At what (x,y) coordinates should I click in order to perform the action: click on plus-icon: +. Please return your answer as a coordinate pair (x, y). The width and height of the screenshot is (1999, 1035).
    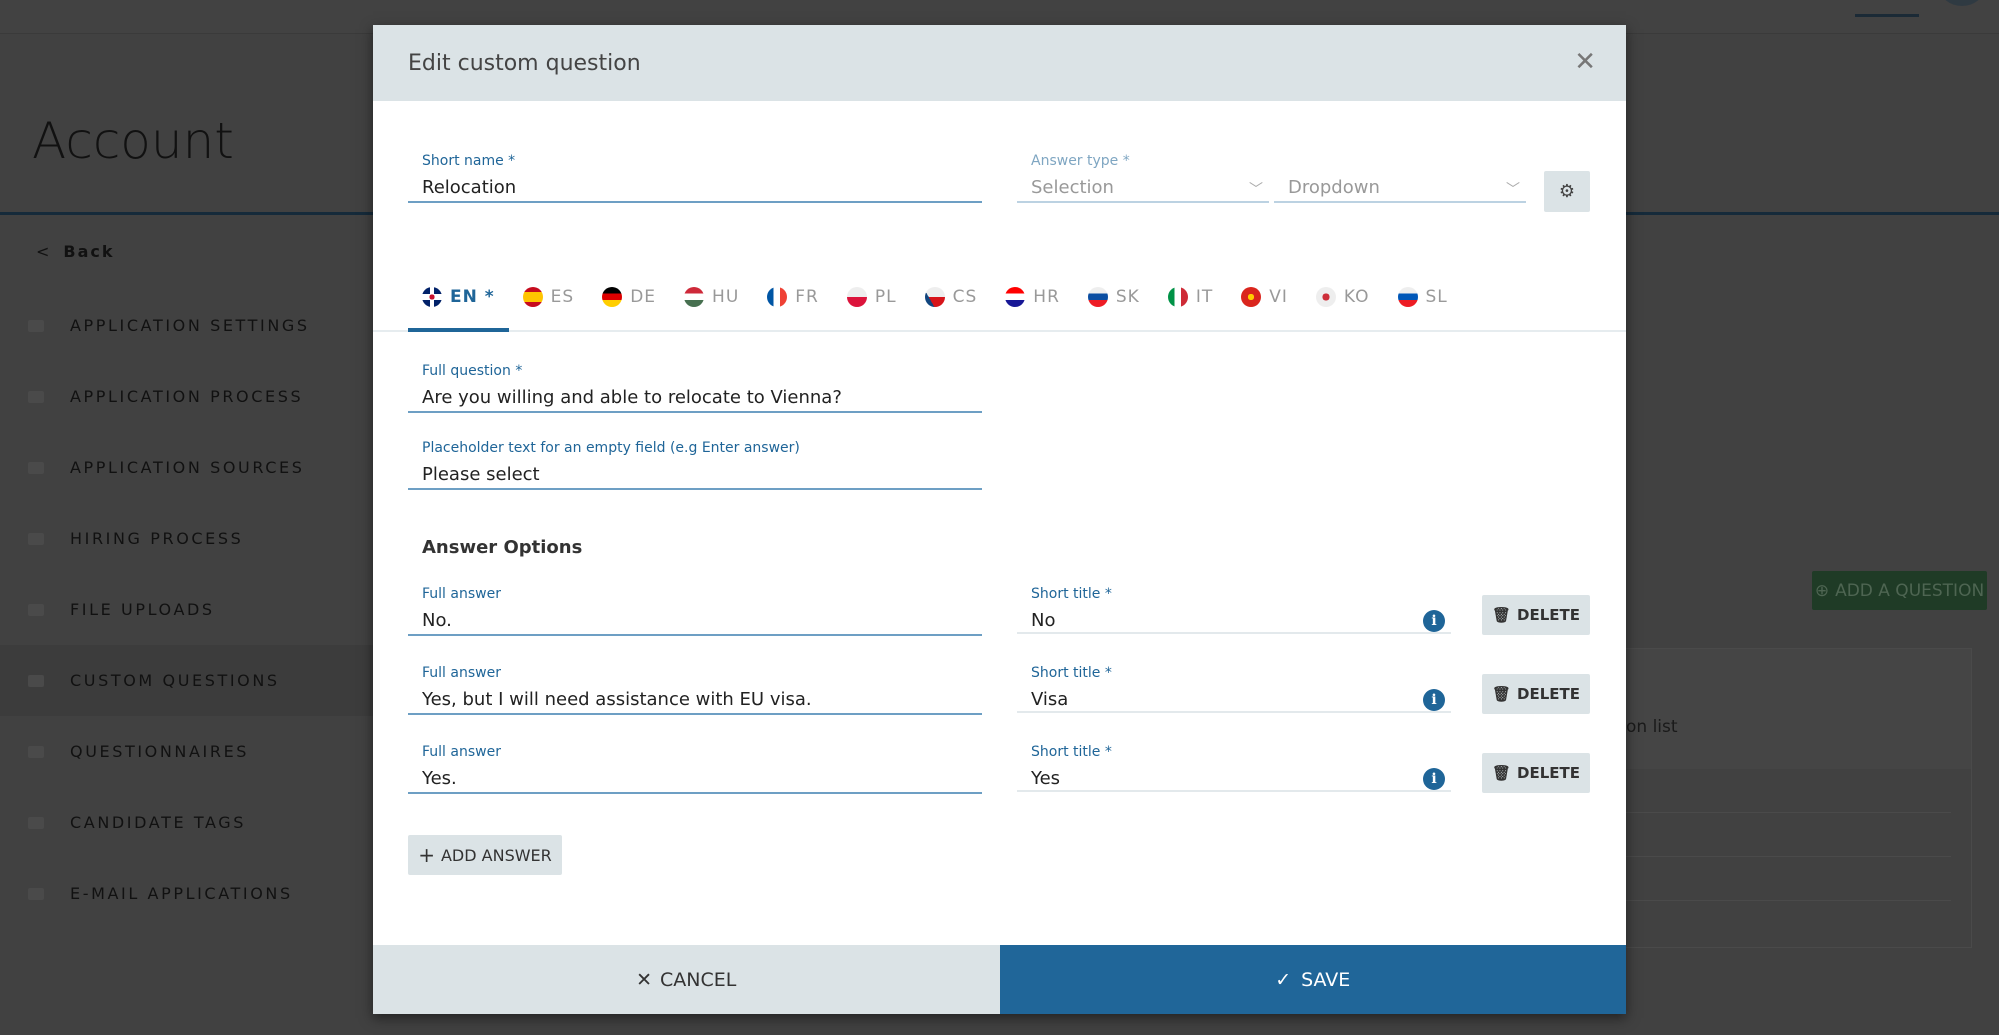
    Looking at the image, I should click on (426, 855).